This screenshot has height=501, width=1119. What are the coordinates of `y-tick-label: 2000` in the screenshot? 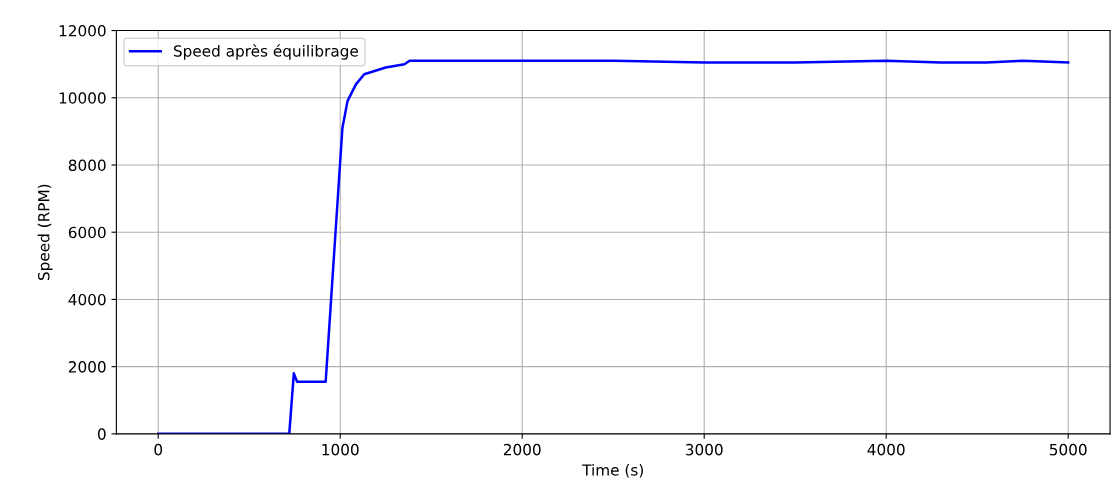 It's located at (87, 367).